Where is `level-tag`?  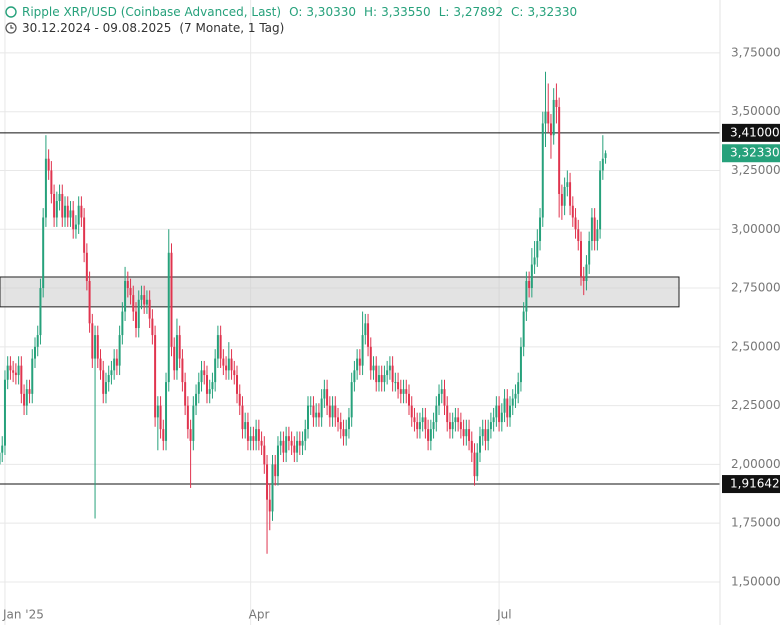 level-tag is located at coordinates (751, 132).